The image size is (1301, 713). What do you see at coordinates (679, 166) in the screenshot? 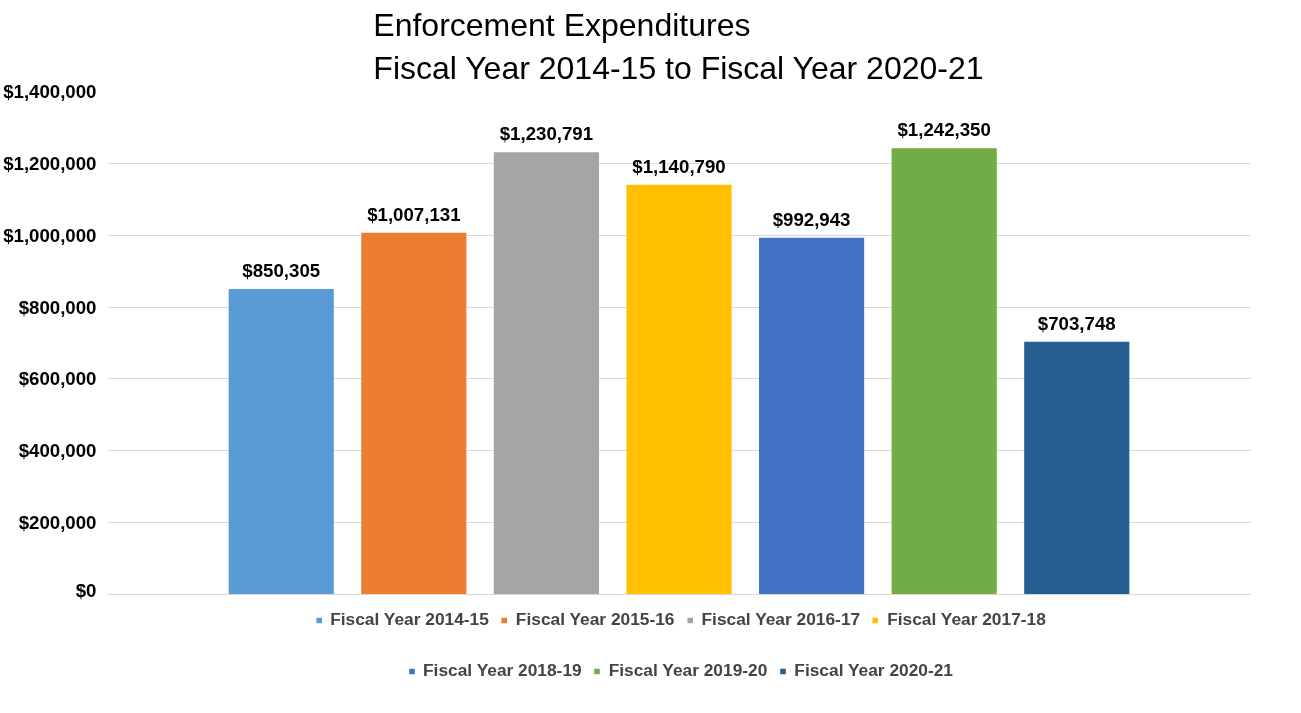
I see `data-label: $1,140,790` at bounding box center [679, 166].